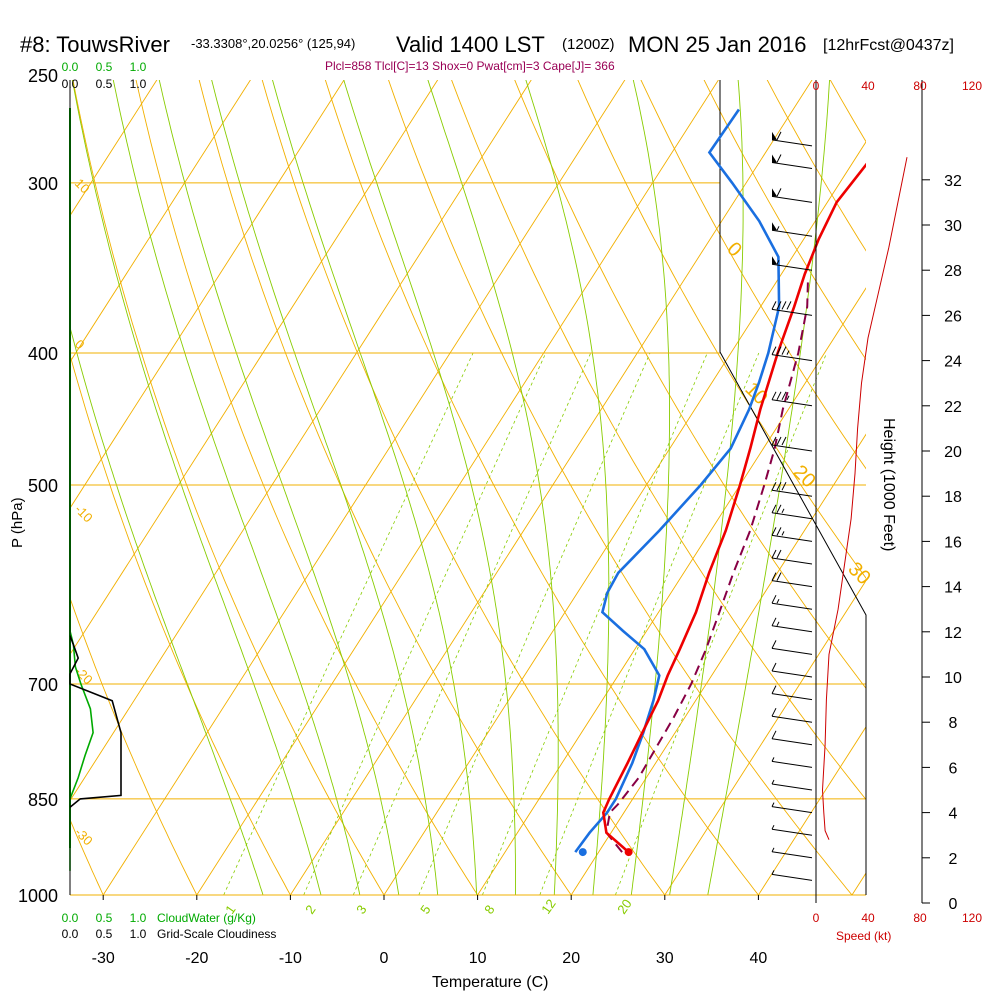 This screenshot has width=1000, height=1005. I want to click on speed-bottom-tick: 0, so click(816, 918).